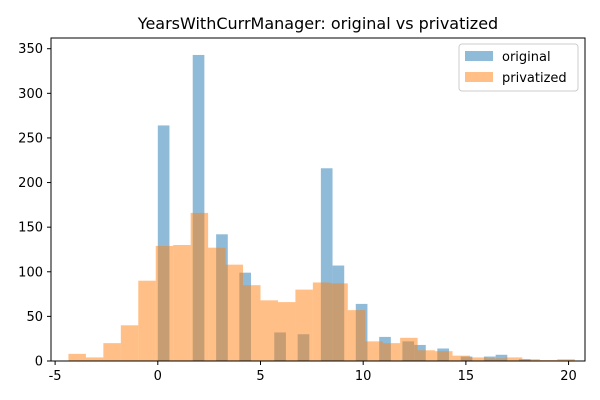 The image size is (600, 400). What do you see at coordinates (479, 56) in the screenshot?
I see `original-legend-swatch` at bounding box center [479, 56].